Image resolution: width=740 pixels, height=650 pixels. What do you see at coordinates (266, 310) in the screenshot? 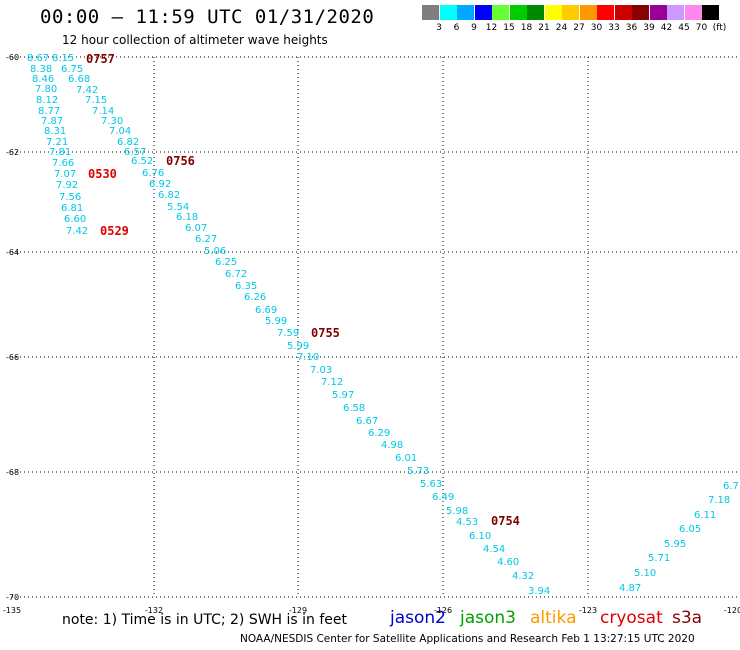
I see `wave-height-value: 6.69` at bounding box center [266, 310].